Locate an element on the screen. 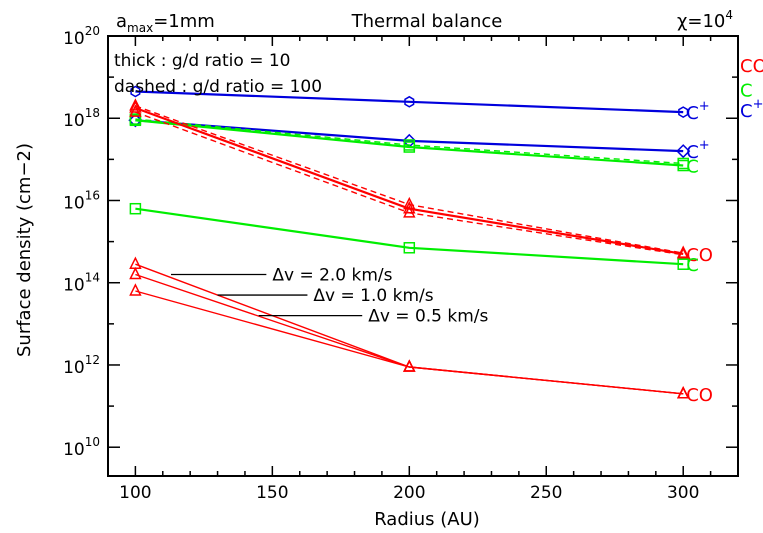 The width and height of the screenshot is (763, 533). annotations-layer: Δv = 2.0 km/sΔv = 1.0 km/sΔv = 0.5 km/s is located at coordinates (330, 296).